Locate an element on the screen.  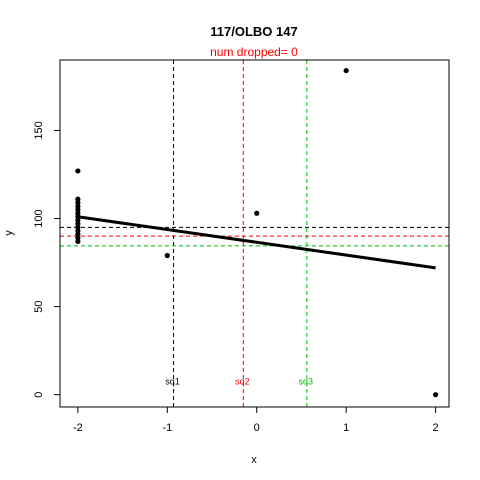
y-tick-label: 50 is located at coordinates (39, 306).